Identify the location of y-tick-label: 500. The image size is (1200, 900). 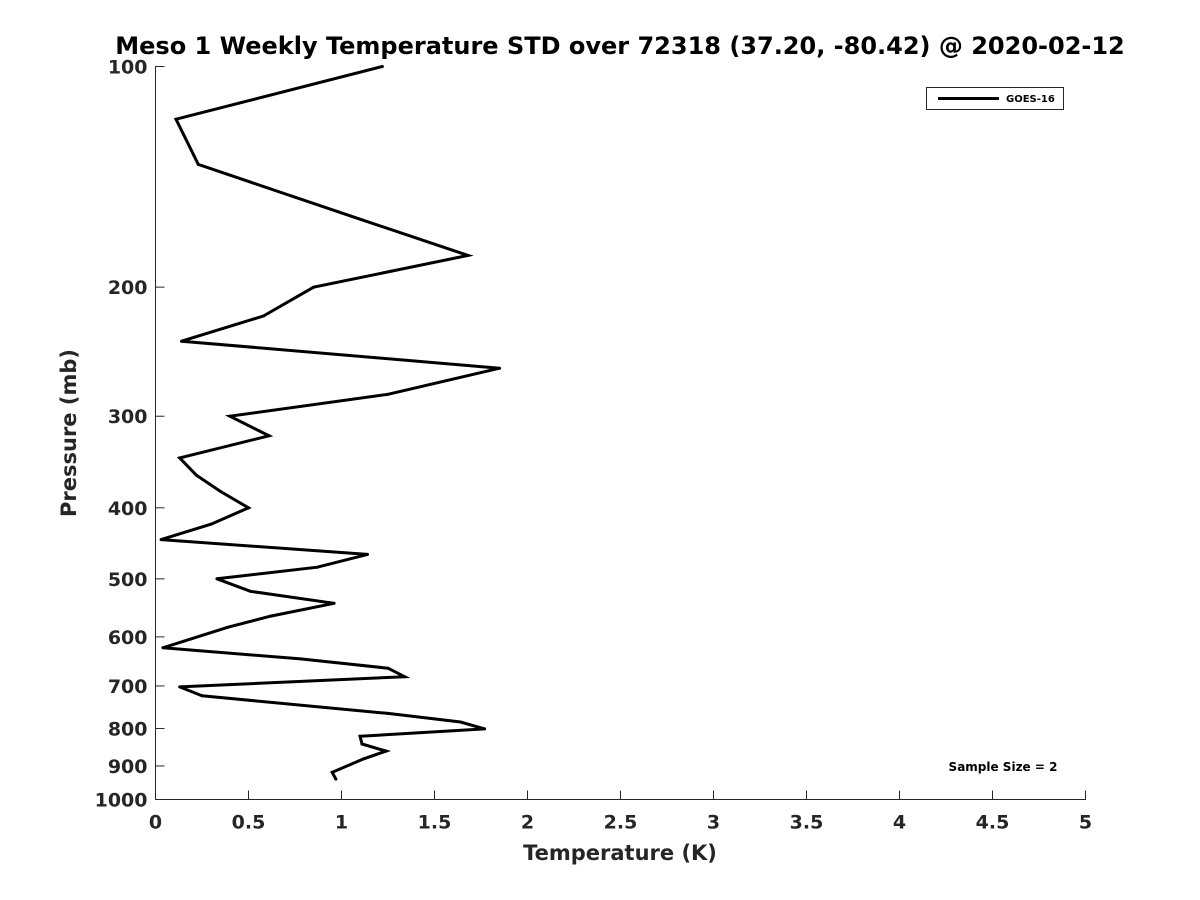
(128, 580).